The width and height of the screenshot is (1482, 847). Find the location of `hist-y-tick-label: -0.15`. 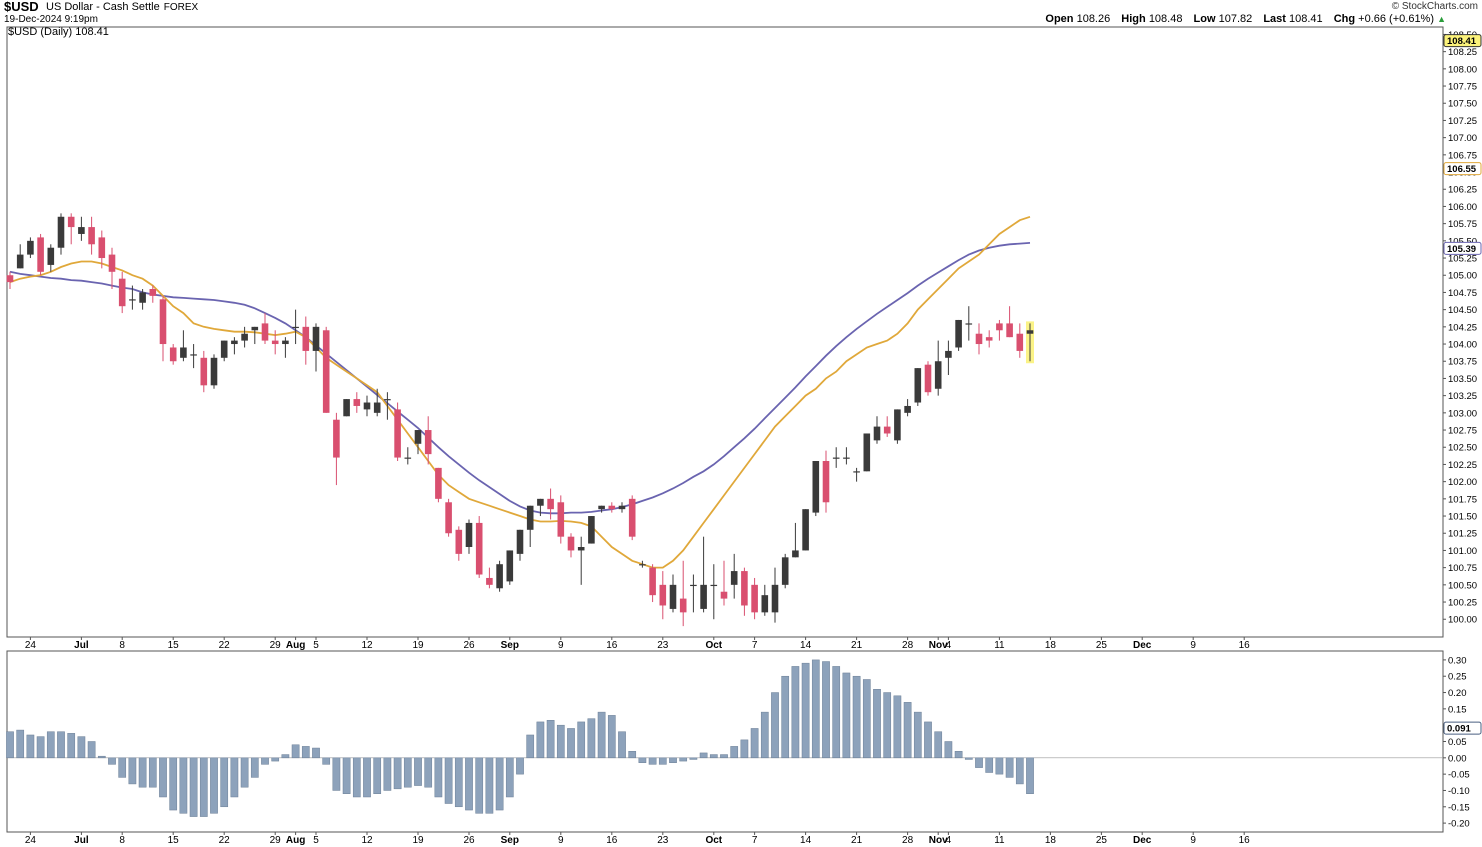

hist-y-tick-label: -0.15 is located at coordinates (1459, 807).